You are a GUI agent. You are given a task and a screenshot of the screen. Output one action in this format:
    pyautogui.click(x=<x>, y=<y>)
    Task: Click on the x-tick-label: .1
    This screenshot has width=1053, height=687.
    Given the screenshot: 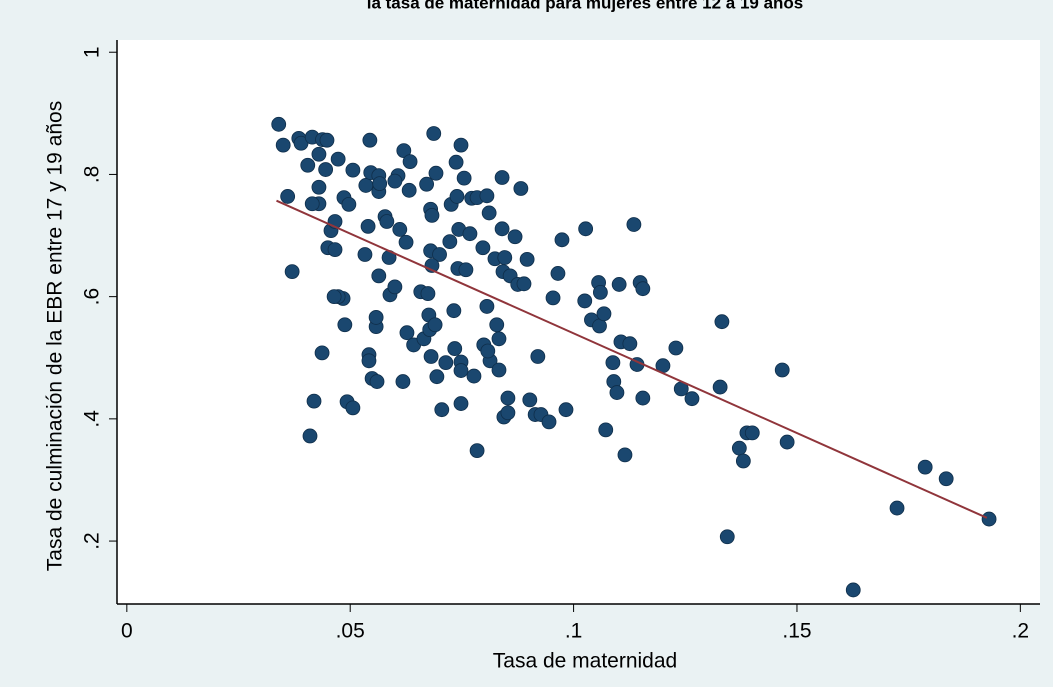 What is the action you would take?
    pyautogui.click(x=574, y=631)
    